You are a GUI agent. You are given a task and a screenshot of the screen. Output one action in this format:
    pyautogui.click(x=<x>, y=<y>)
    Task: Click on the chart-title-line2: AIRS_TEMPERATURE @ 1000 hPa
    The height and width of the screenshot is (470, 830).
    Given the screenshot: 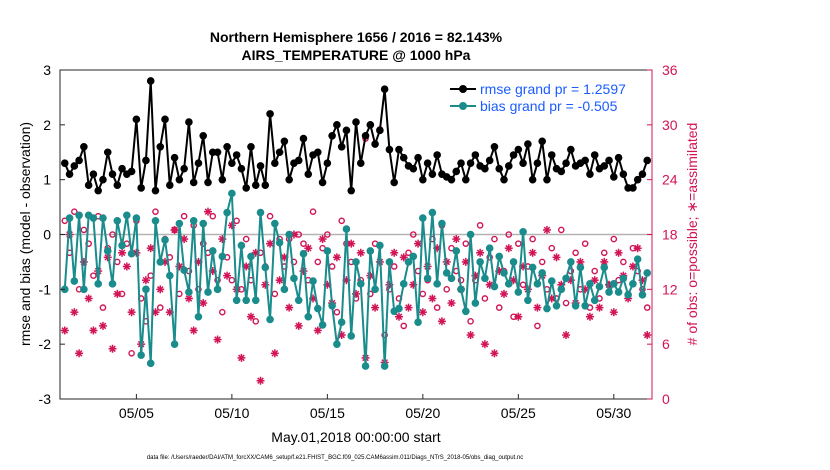 What is the action you would take?
    pyautogui.click(x=356, y=55)
    